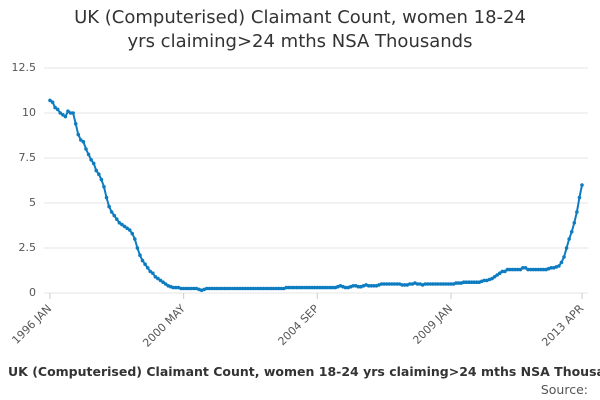 The width and height of the screenshot is (600, 400). What do you see at coordinates (299, 325) in the screenshot?
I see `x-tick-label: 2004 SEP` at bounding box center [299, 325].